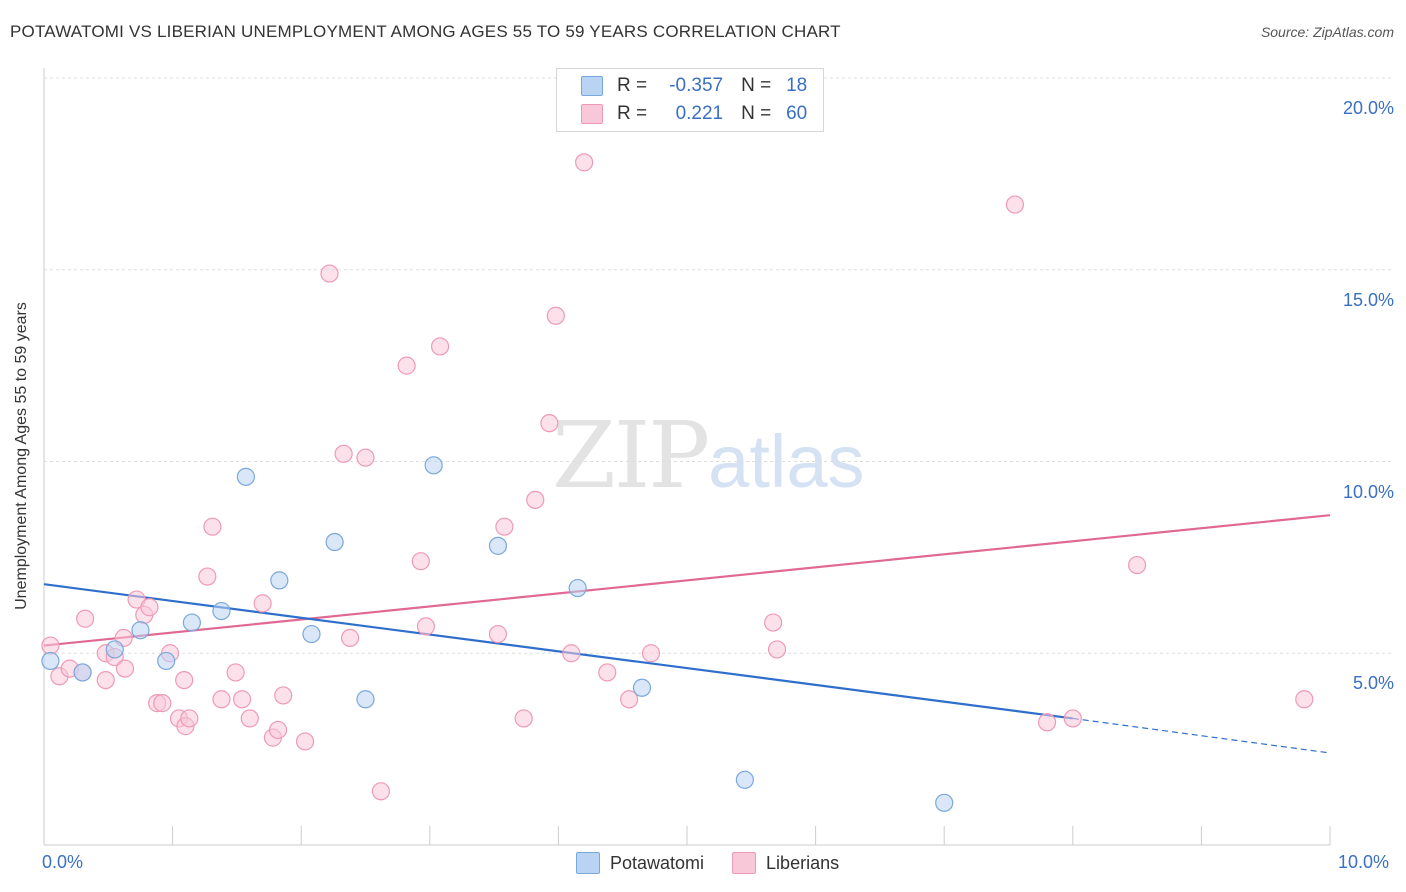  What do you see at coordinates (690, 100) in the screenshot?
I see `correlation-legend: R = -0.357 N = 18 R = 0.221 N = 60` at bounding box center [690, 100].